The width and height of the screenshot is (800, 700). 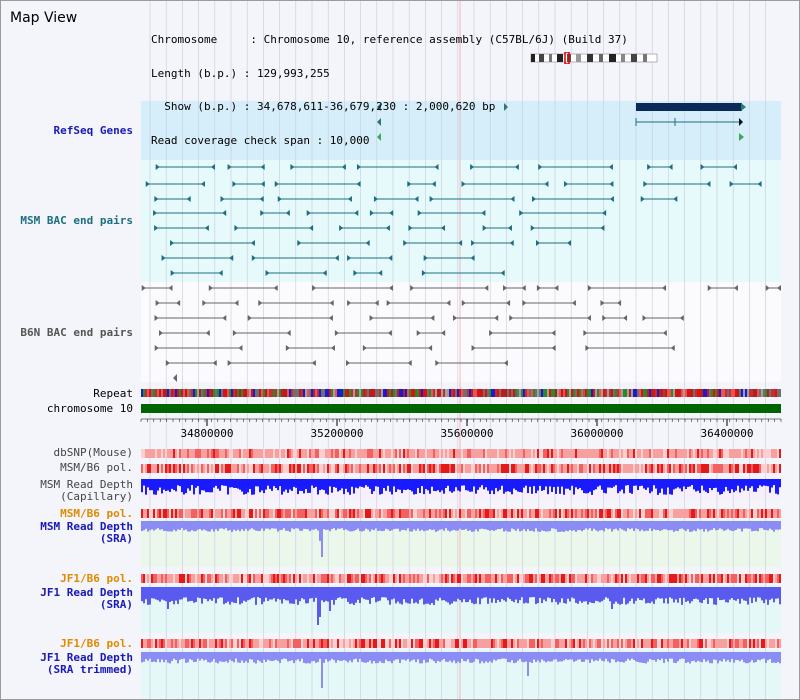 What do you see at coordinates (594, 58) in the screenshot?
I see `chromosome-ideogram` at bounding box center [594, 58].